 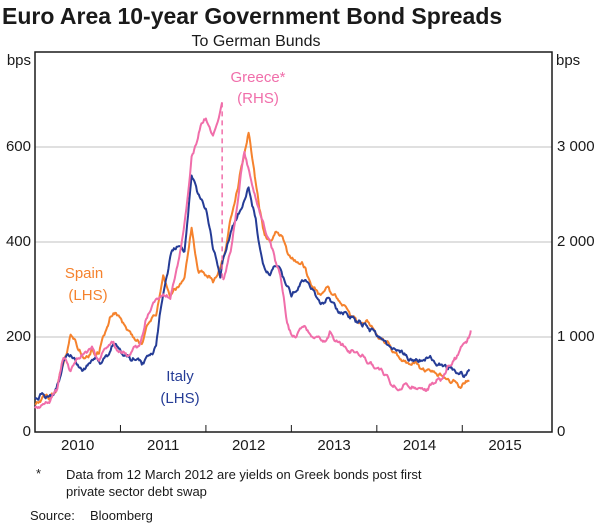 I want to click on left-axis-tick-label: 600, so click(x=18, y=146).